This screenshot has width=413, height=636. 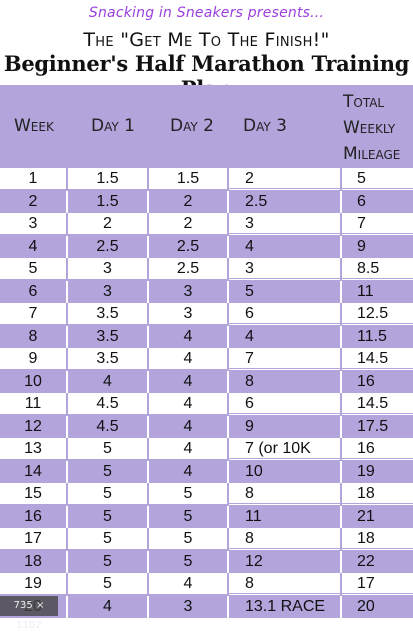 What do you see at coordinates (206, 561) in the screenshot?
I see `table-row: 18 5 5 12 22` at bounding box center [206, 561].